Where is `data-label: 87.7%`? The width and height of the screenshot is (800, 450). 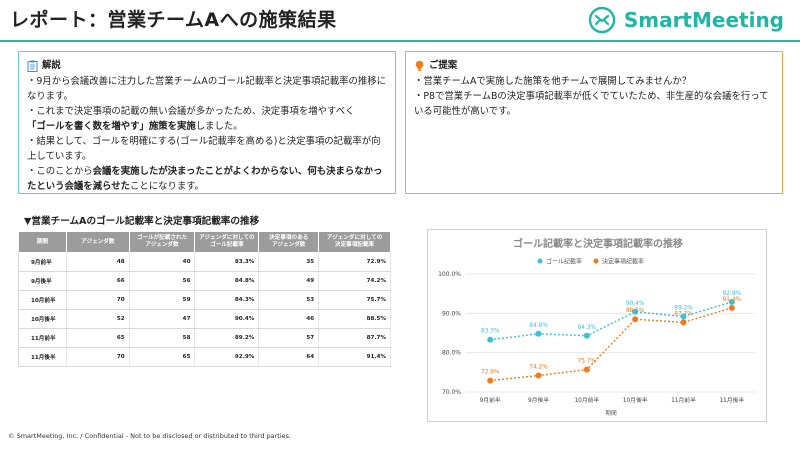
data-label: 87.7% is located at coordinates (683, 314).